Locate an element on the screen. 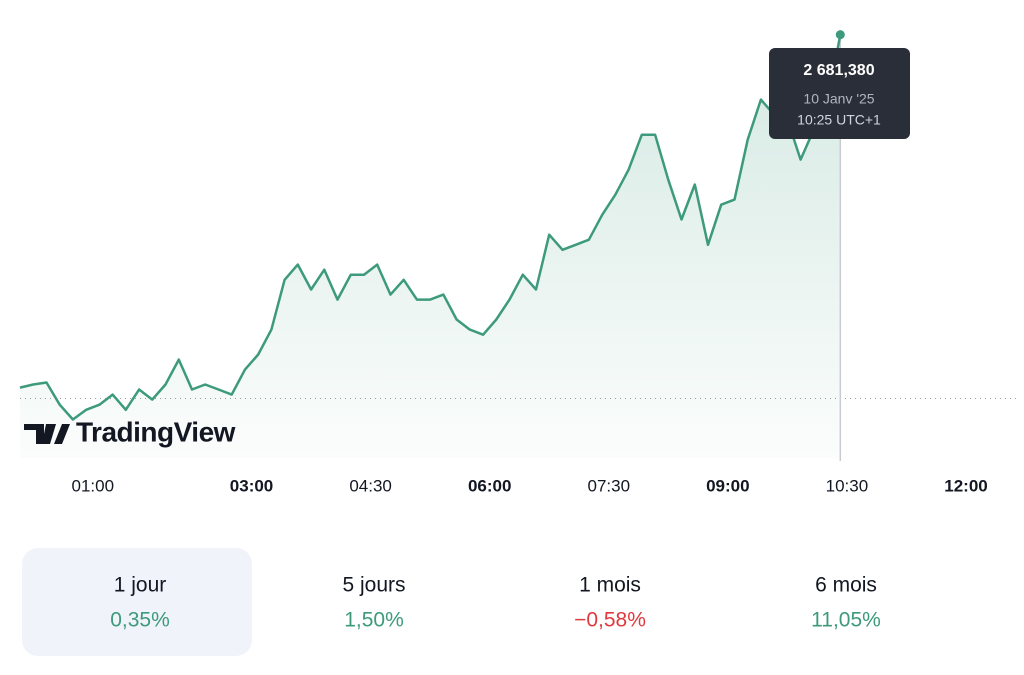 This screenshot has height=675, width=1024. period-change: −0,58% is located at coordinates (610, 620).